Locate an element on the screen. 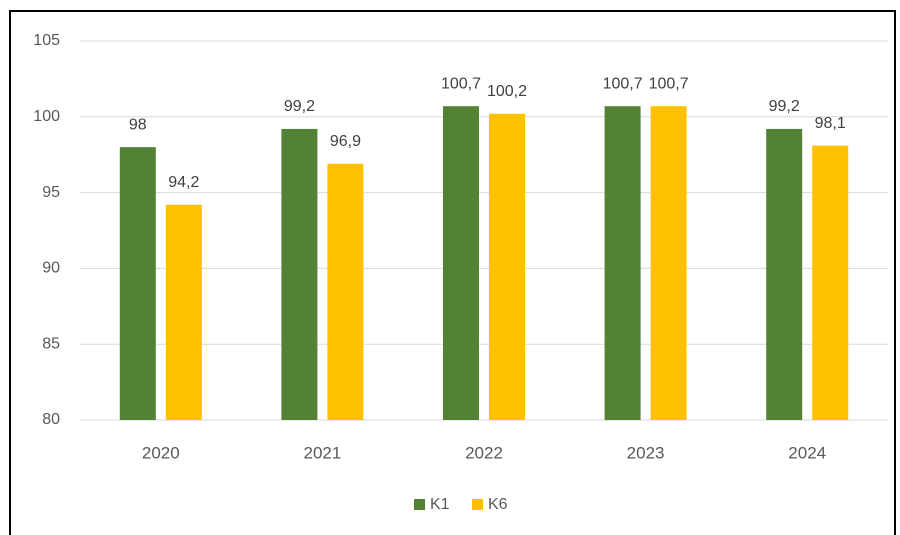 The height and width of the screenshot is (535, 900). y-tick-label: 100 is located at coordinates (46, 116).